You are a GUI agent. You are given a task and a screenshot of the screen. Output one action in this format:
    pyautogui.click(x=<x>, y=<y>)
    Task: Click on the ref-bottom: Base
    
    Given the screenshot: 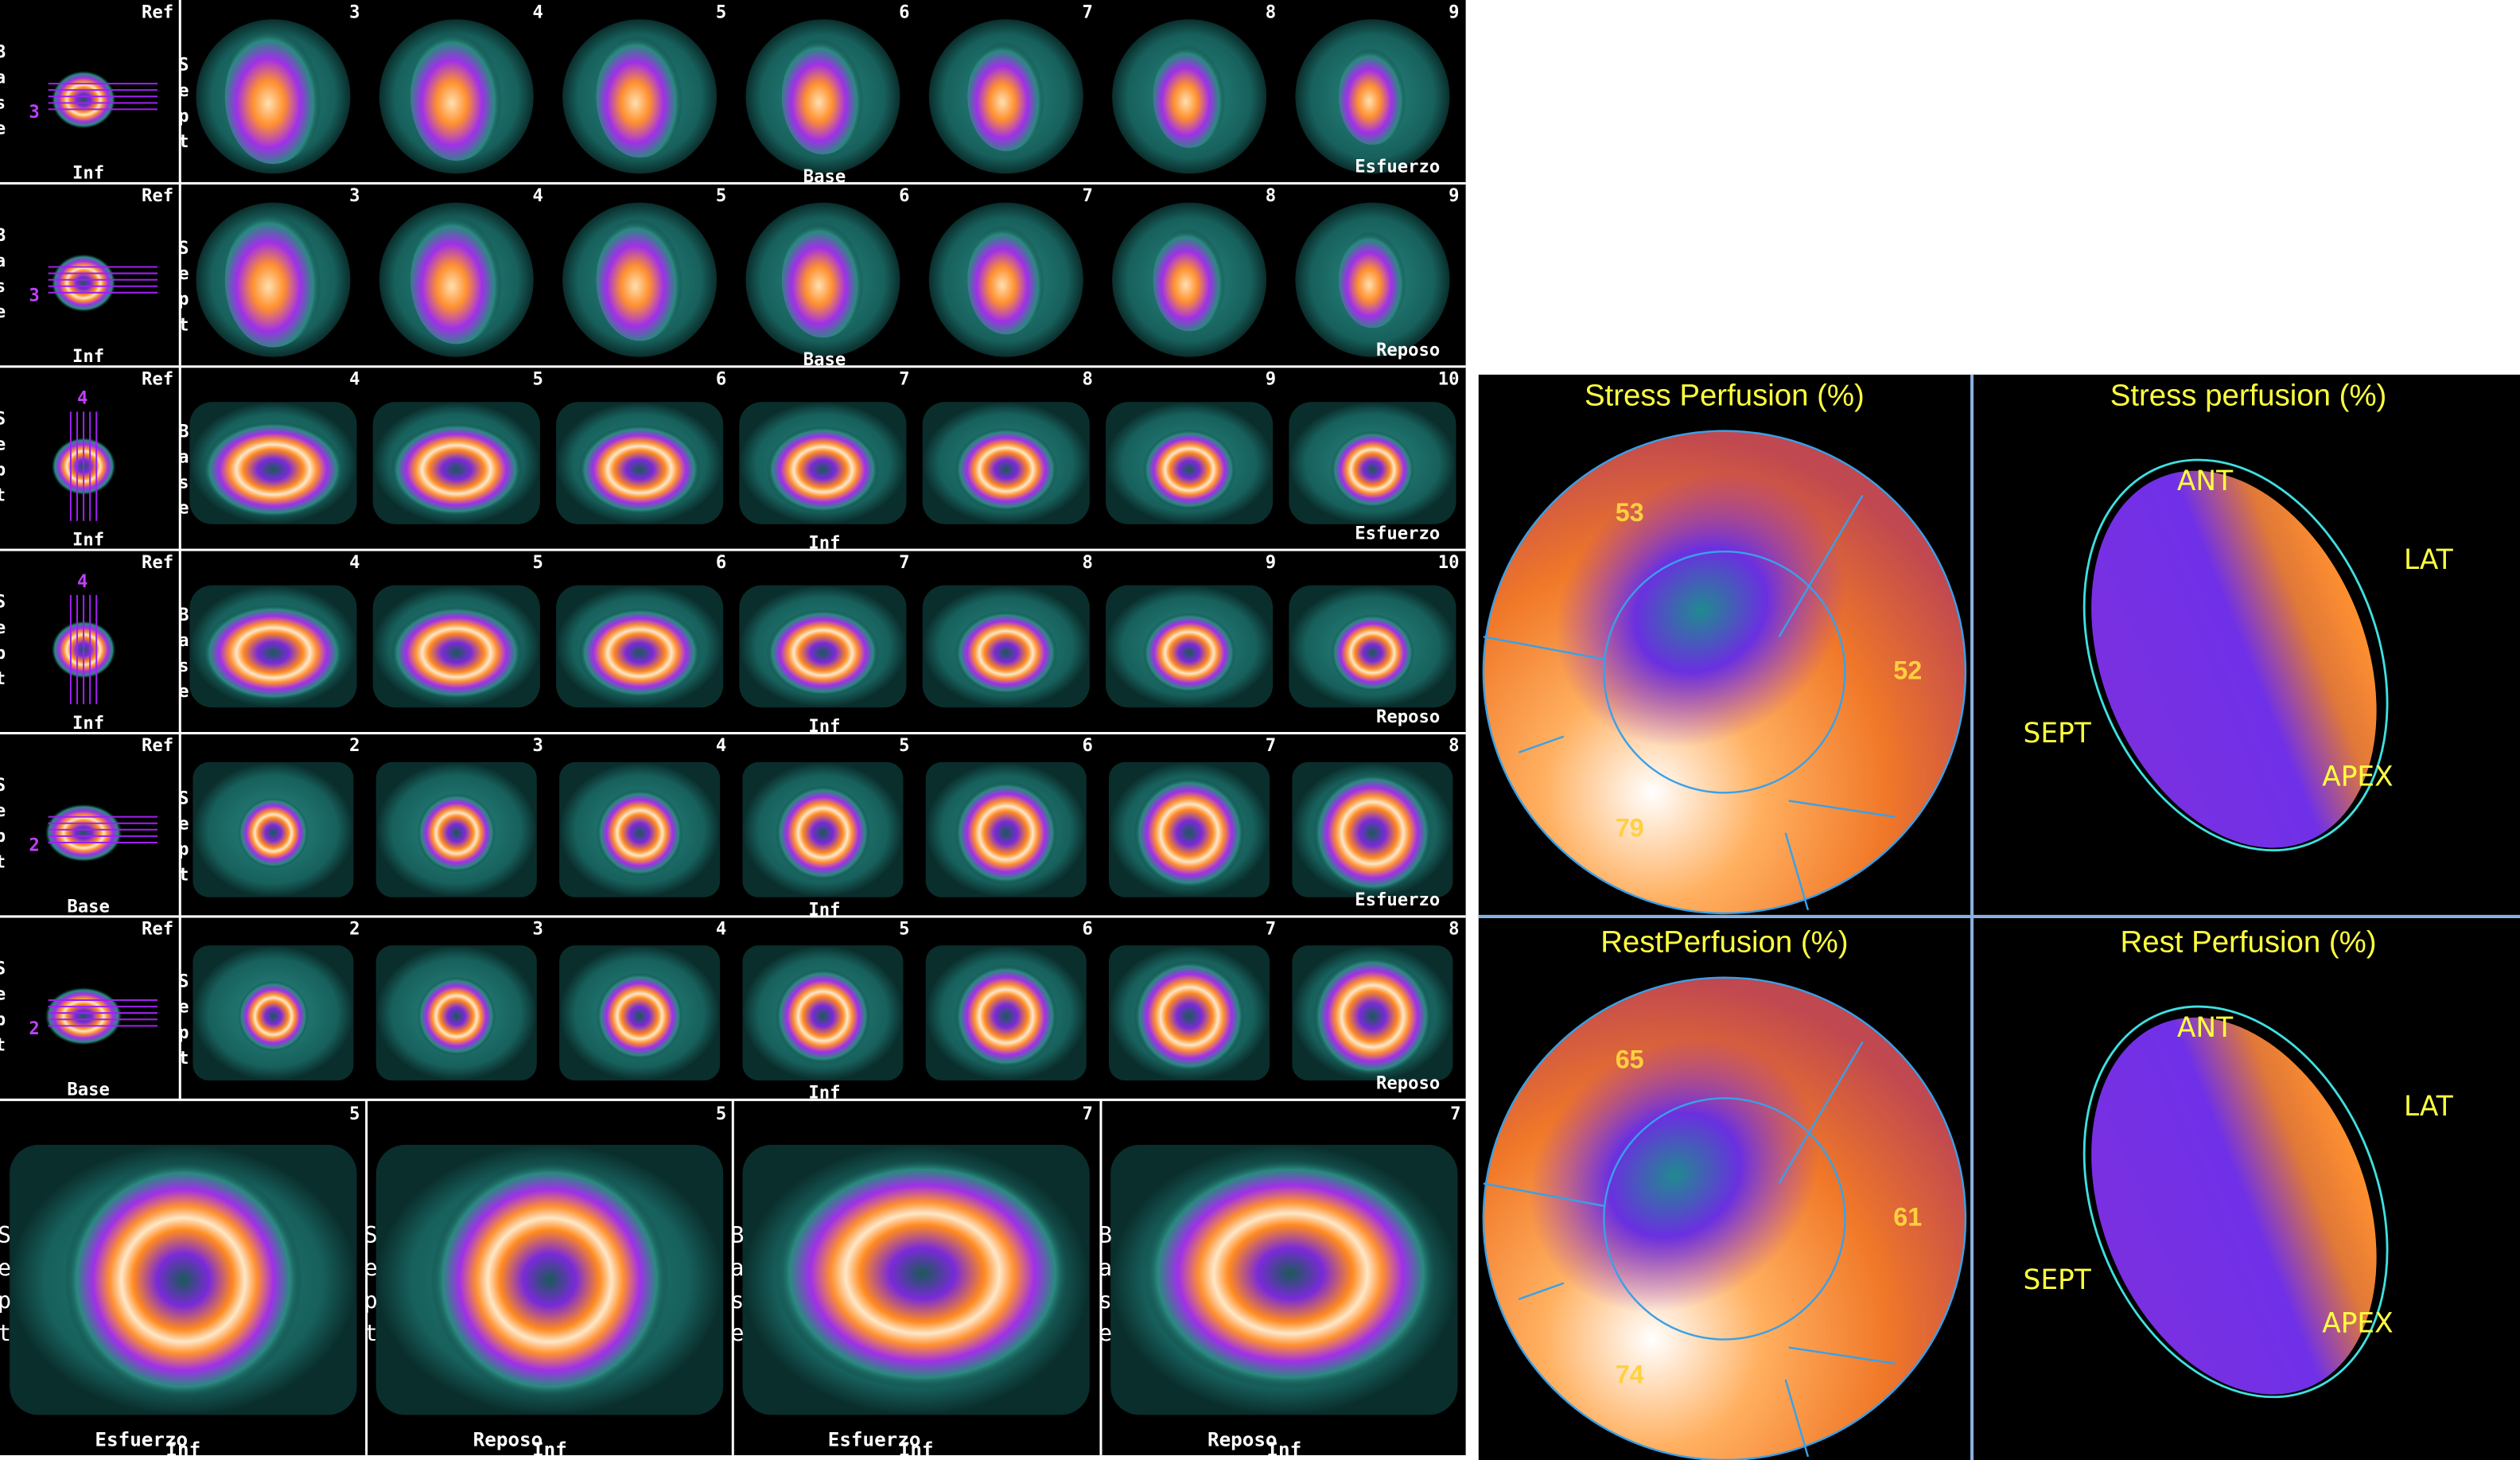 What is the action you would take?
    pyautogui.click(x=88, y=1090)
    